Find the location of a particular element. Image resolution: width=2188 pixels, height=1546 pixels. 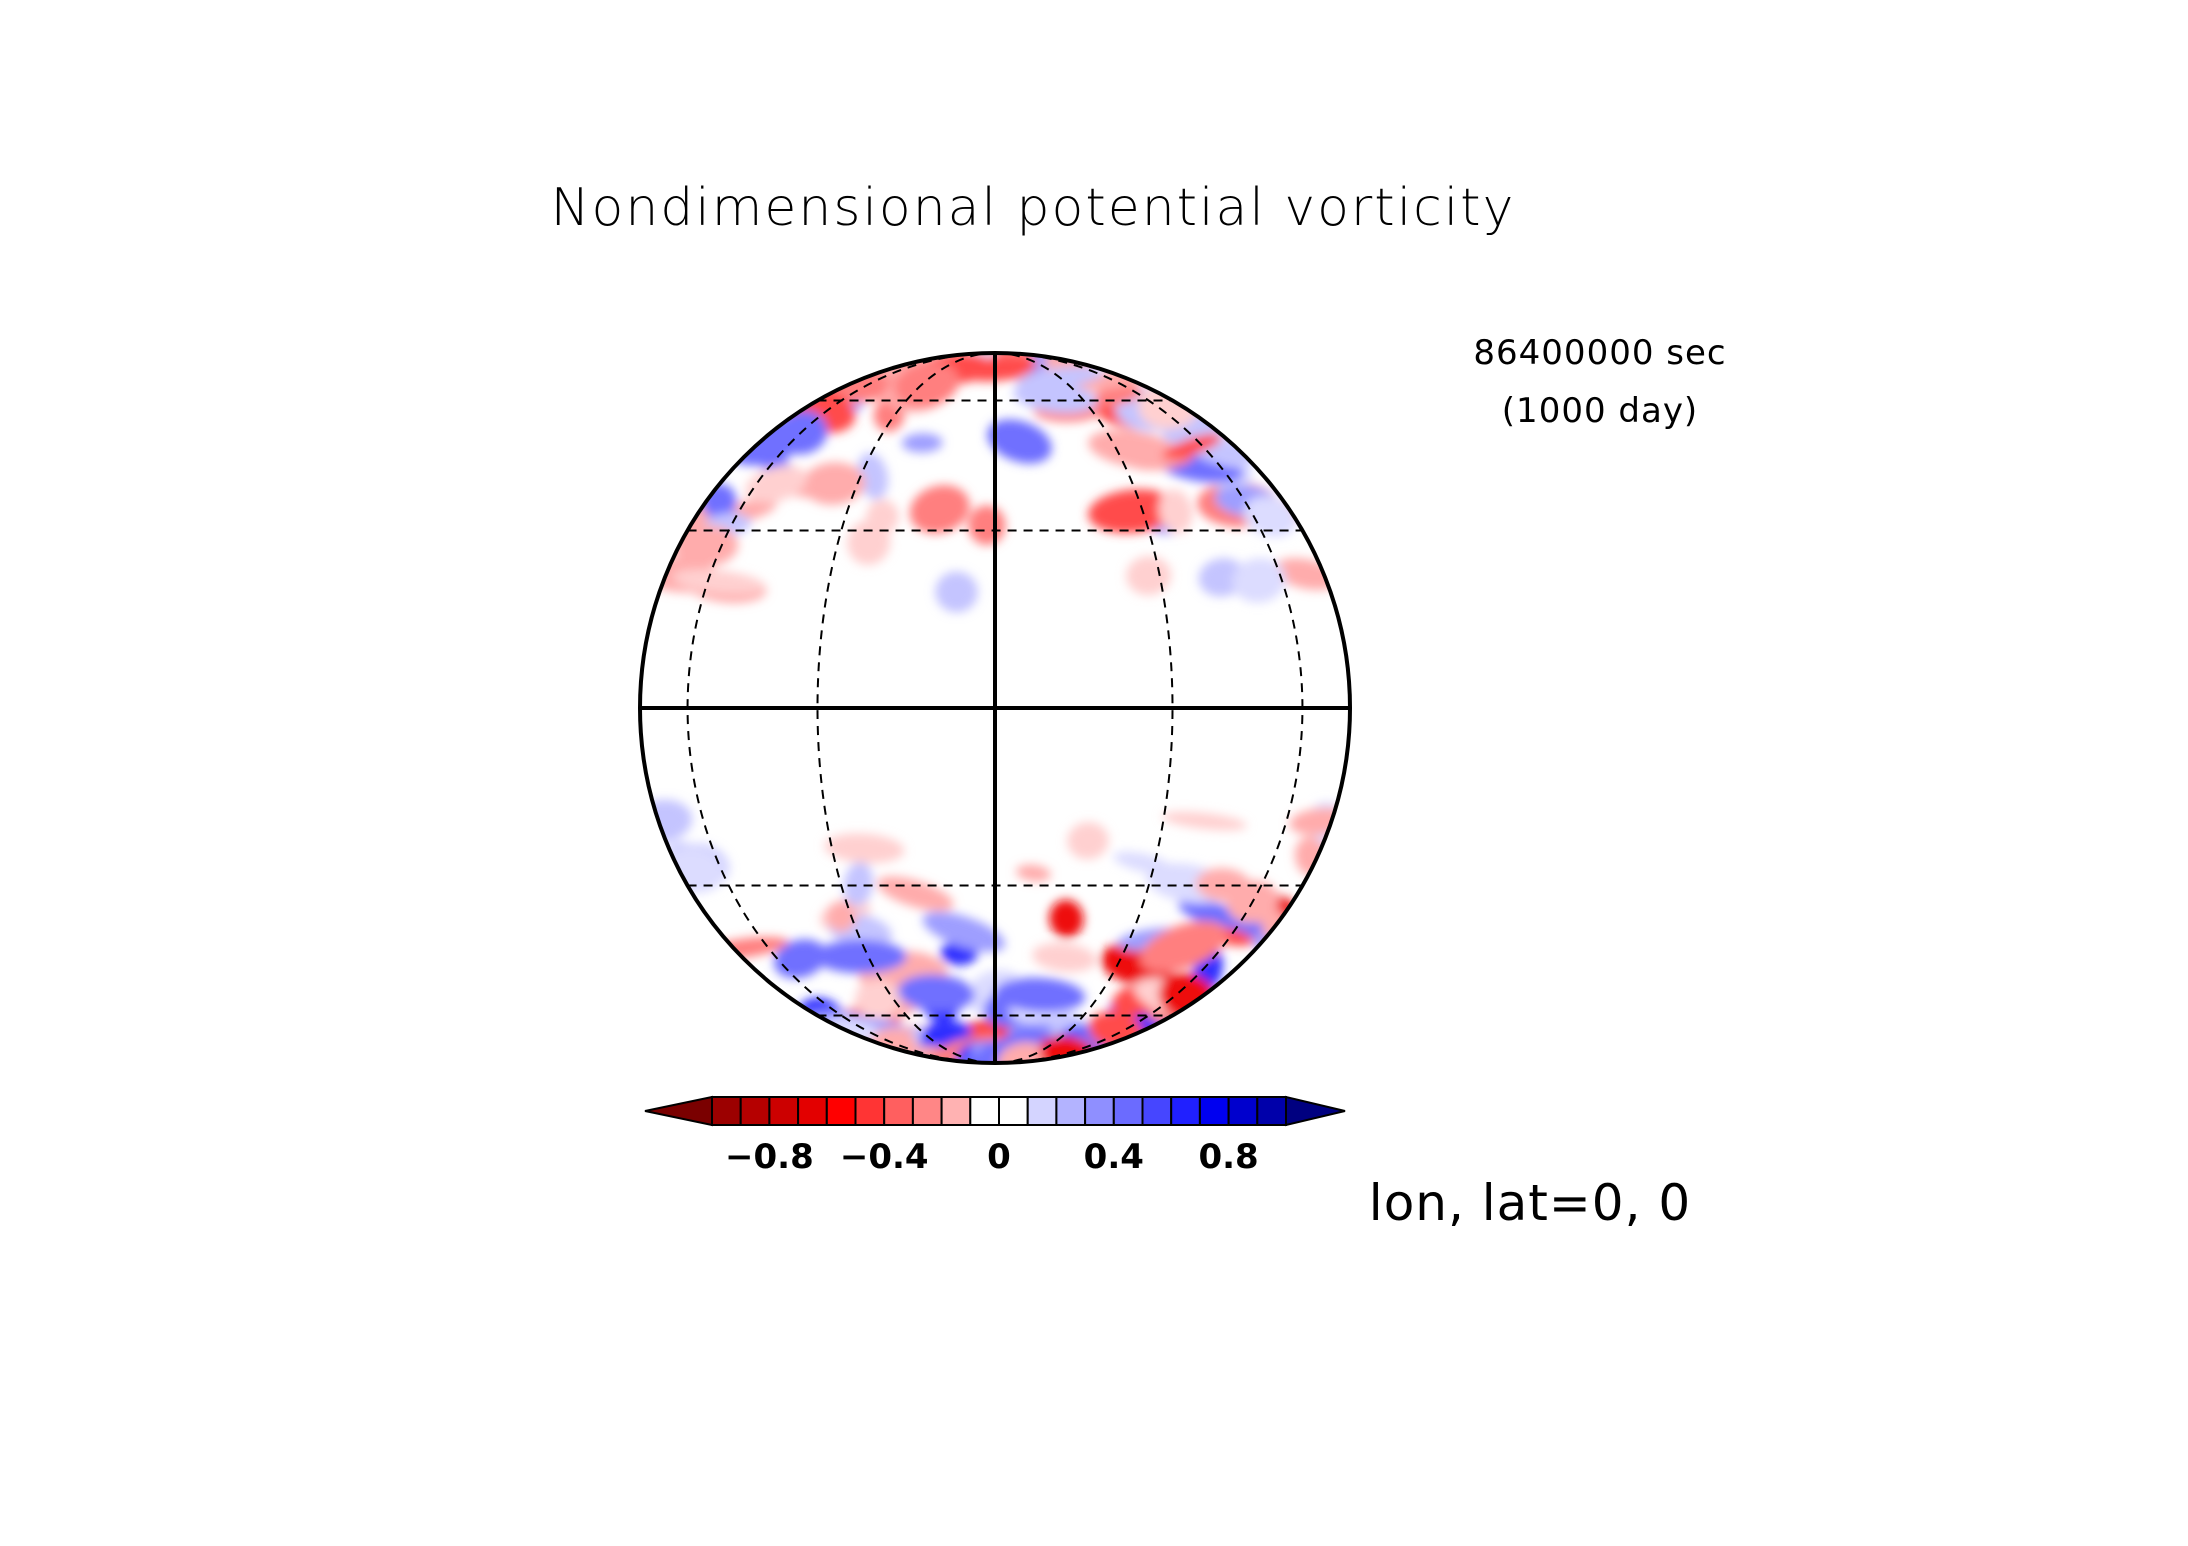

colorbar: −0.8 −0.4 0 0.4 0.8 is located at coordinates (995, 1136).